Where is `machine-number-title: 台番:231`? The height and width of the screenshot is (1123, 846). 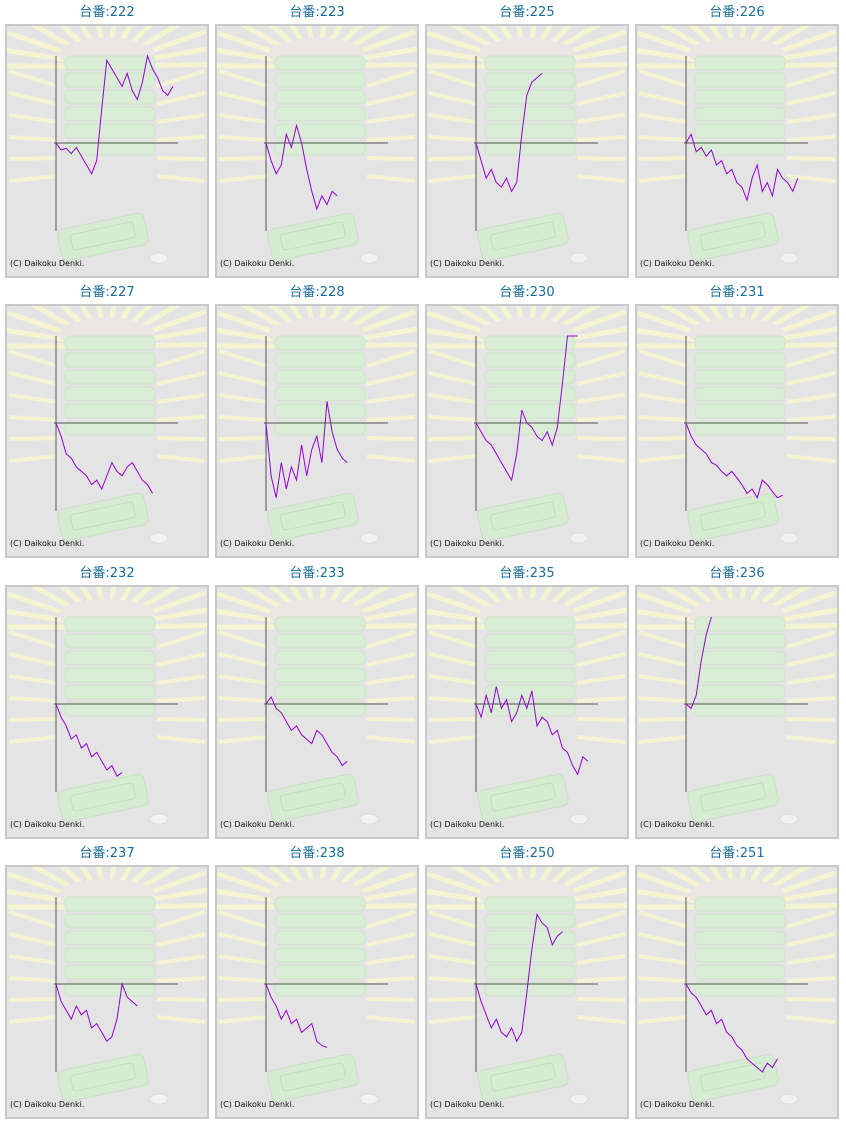 machine-number-title: 台番:231 is located at coordinates (737, 292).